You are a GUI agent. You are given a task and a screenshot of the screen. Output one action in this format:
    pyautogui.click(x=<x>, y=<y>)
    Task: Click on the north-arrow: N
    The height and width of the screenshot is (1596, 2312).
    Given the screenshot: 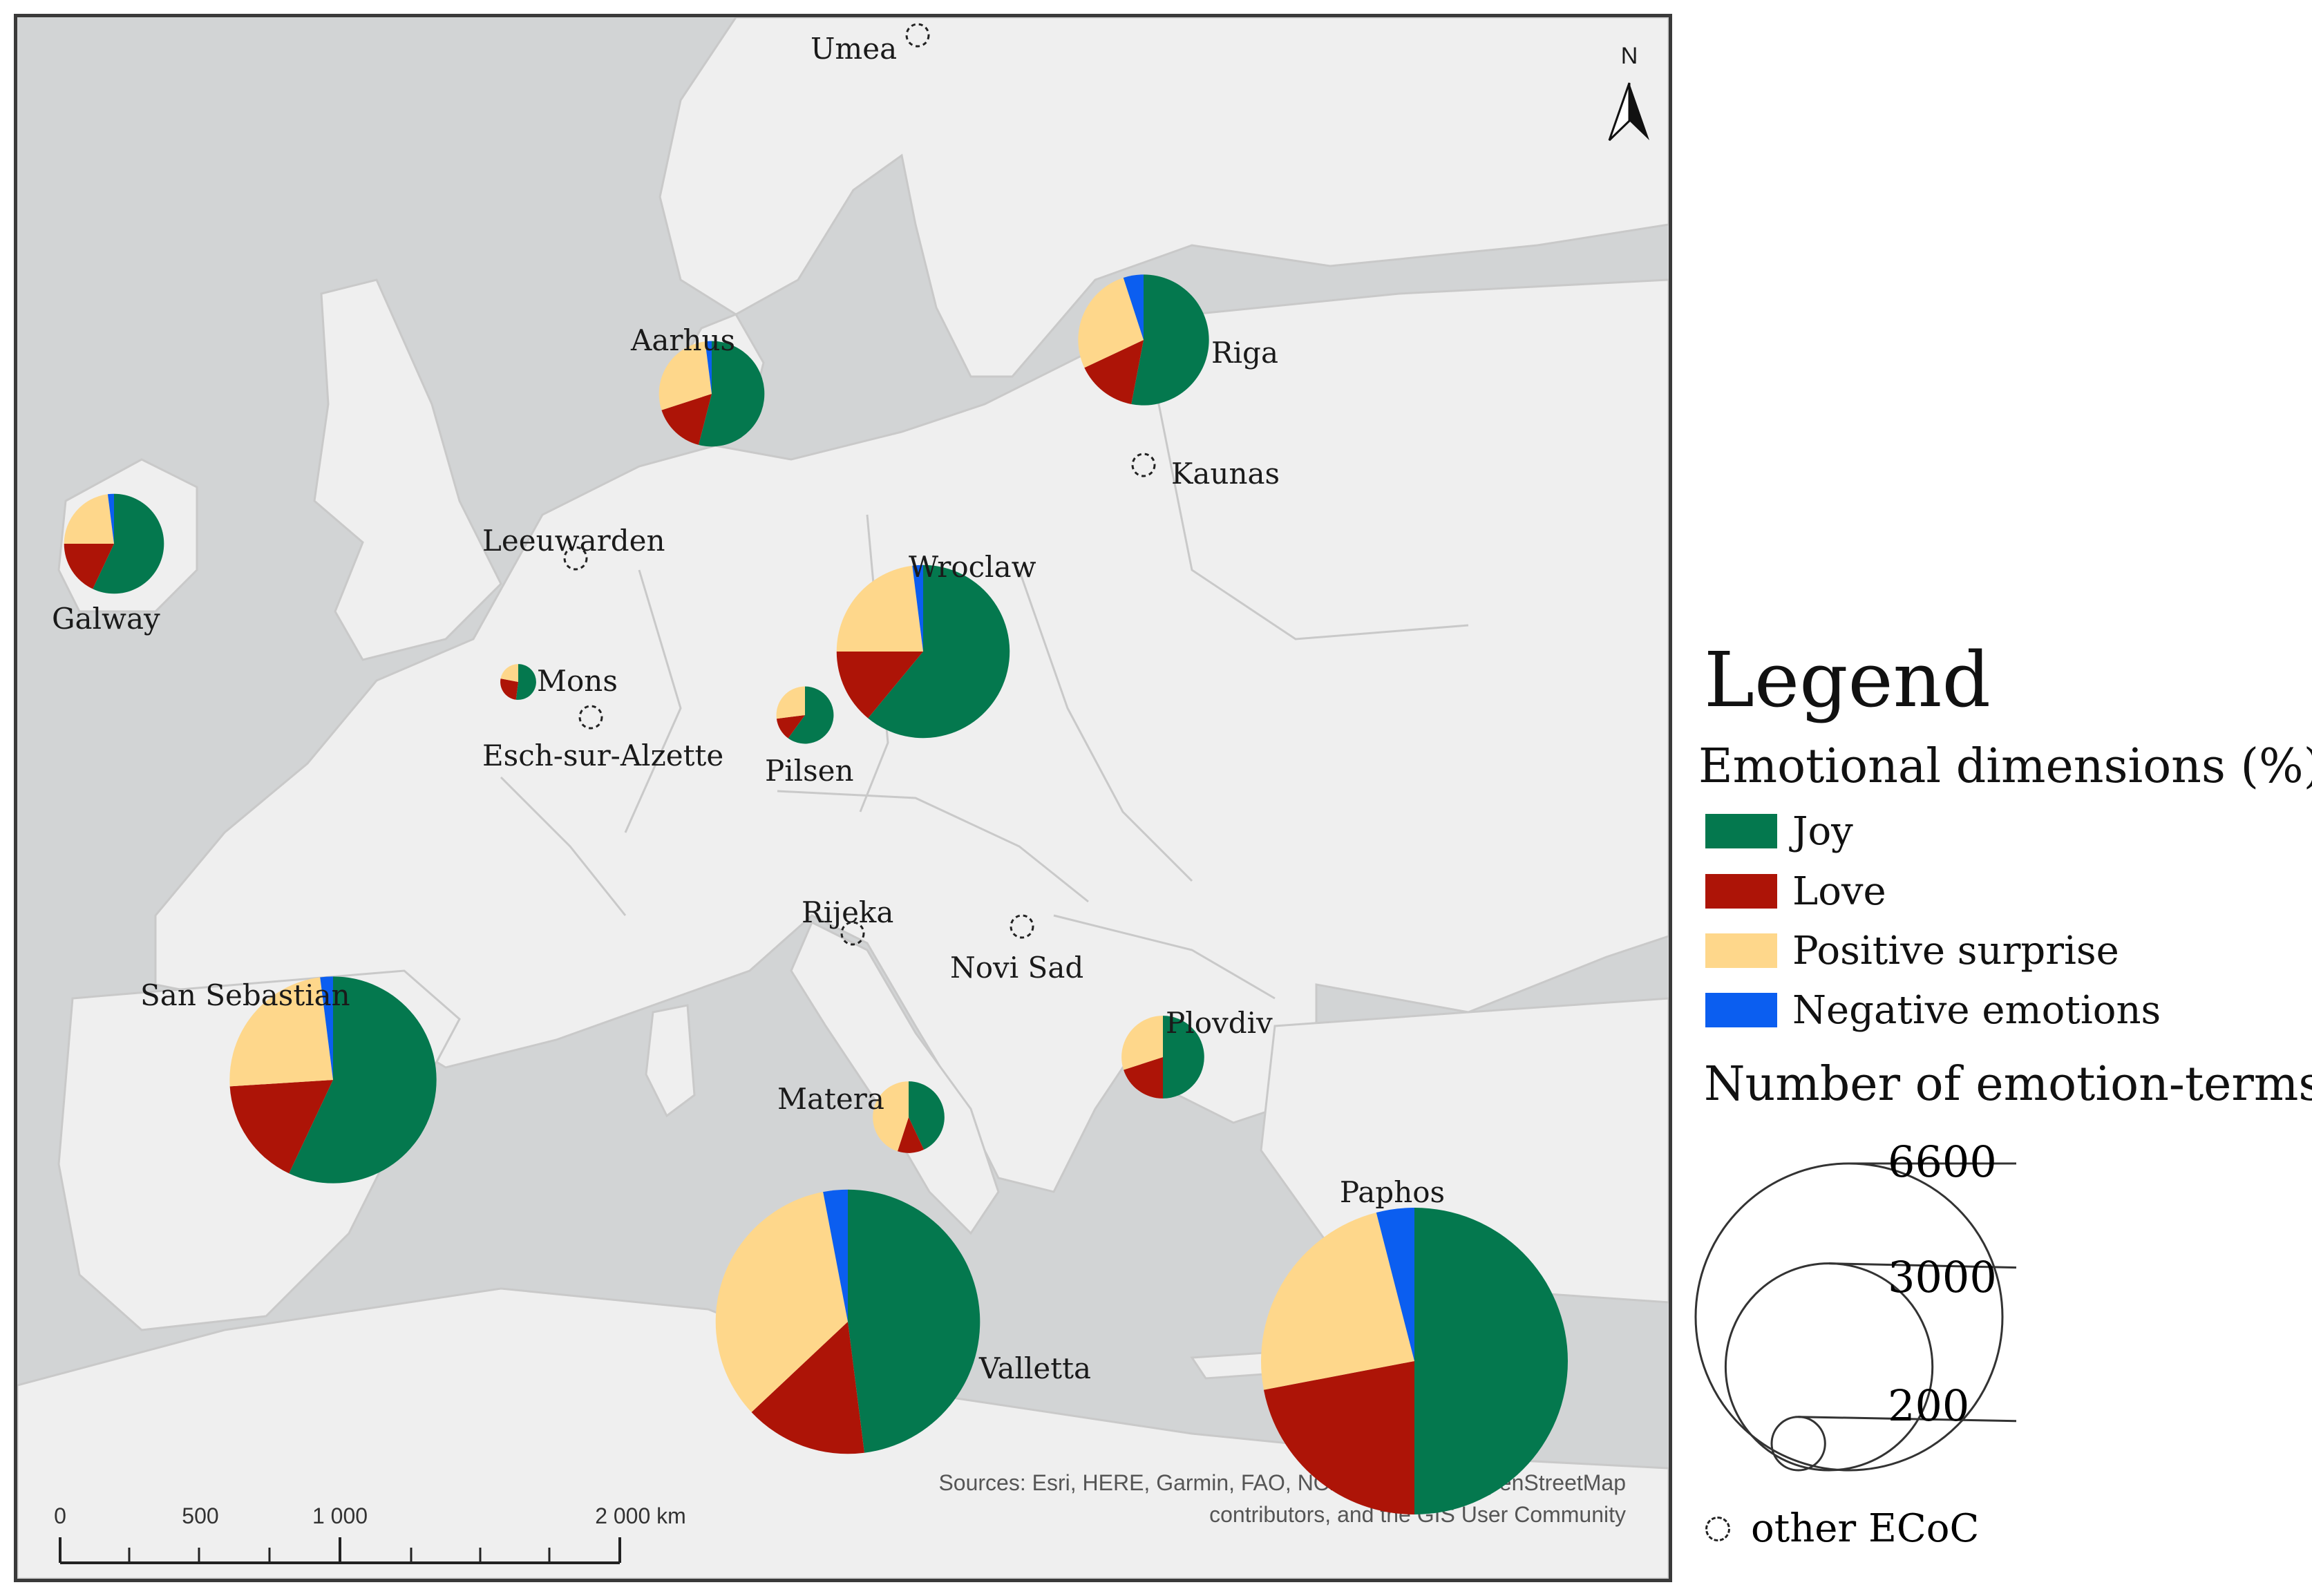 What is the action you would take?
    pyautogui.click(x=1628, y=93)
    